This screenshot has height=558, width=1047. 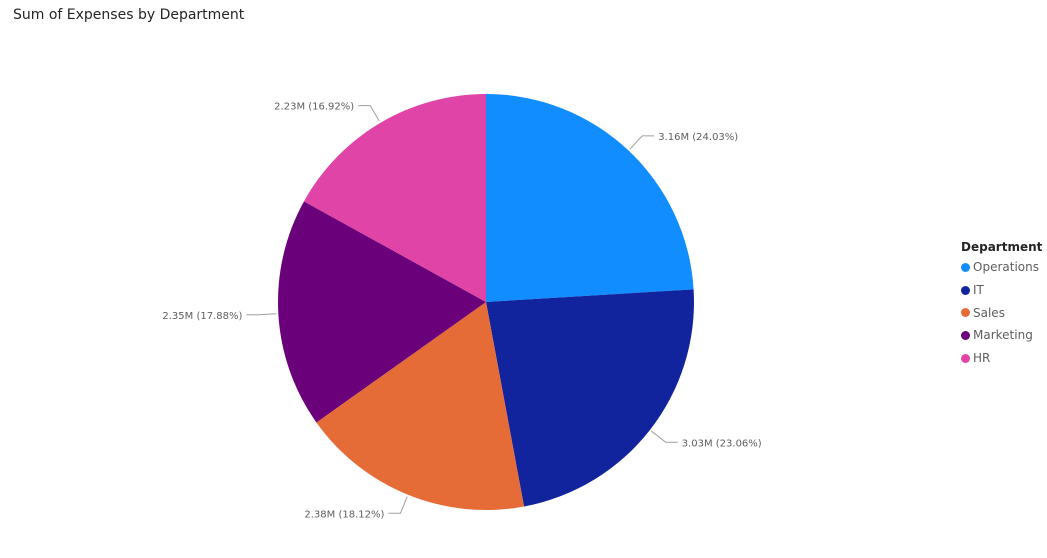 I want to click on chart-title: Sum of Expenses by Department, so click(x=129, y=15).